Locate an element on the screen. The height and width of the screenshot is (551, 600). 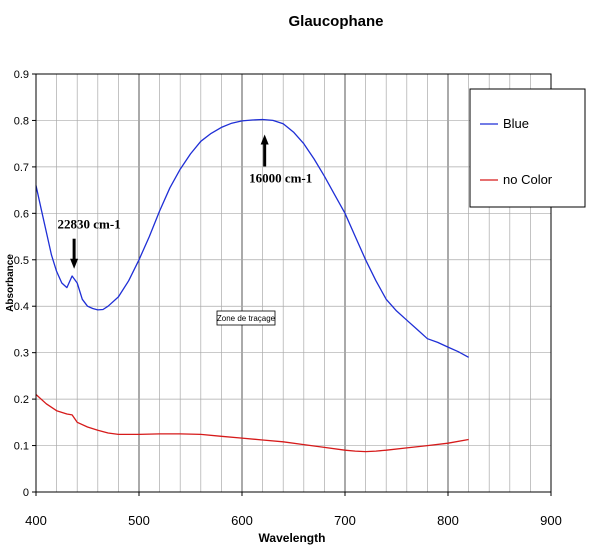
zone-label: Zone de traçage is located at coordinates (246, 318).